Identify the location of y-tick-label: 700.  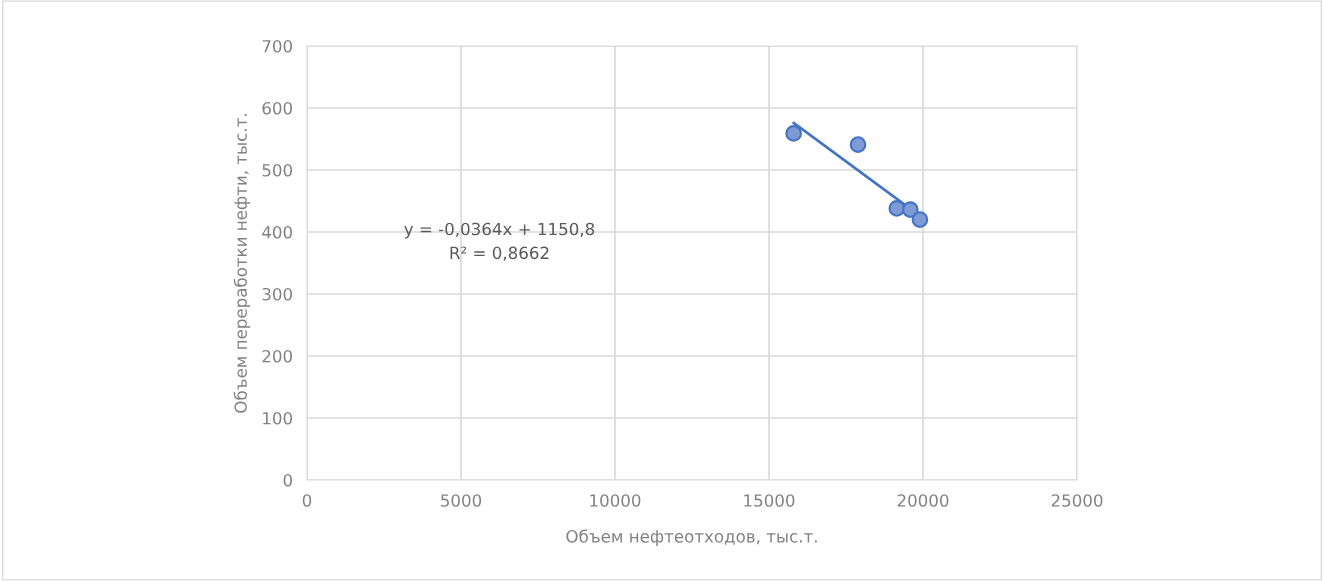
(277, 46).